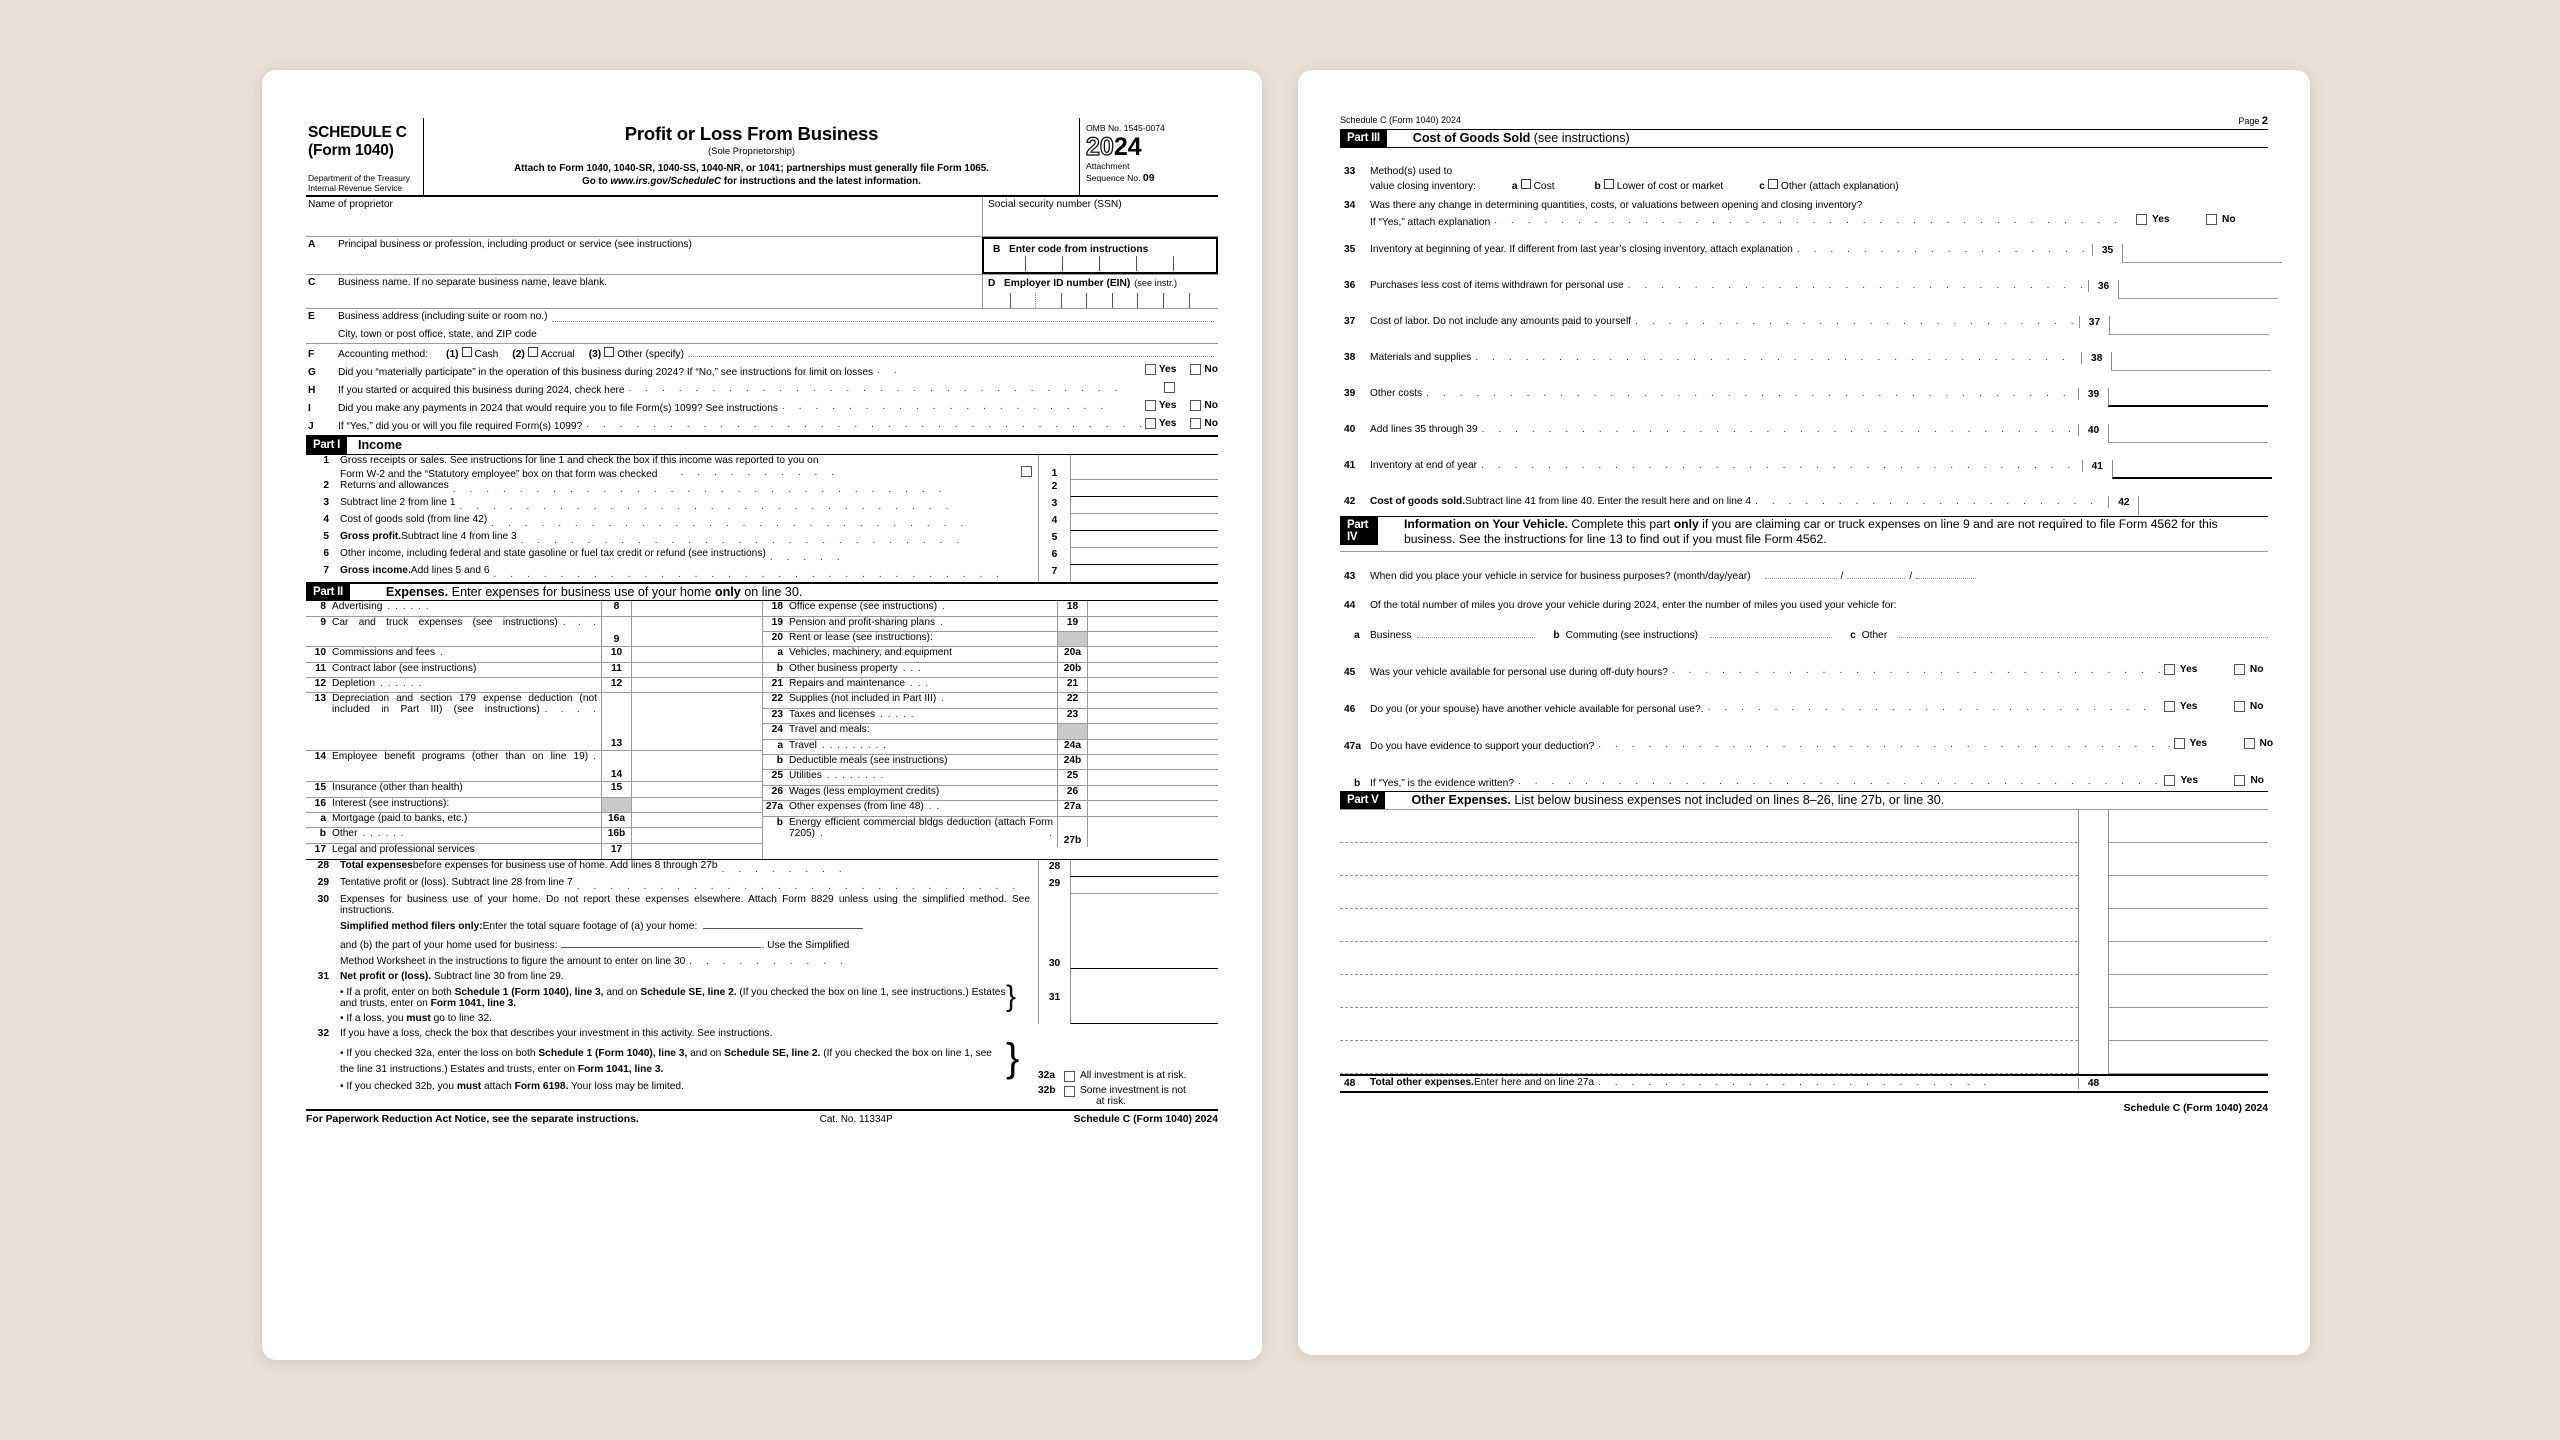 The width and height of the screenshot is (2560, 1440). I want to click on row-g-yes: Yes, so click(1160, 370).